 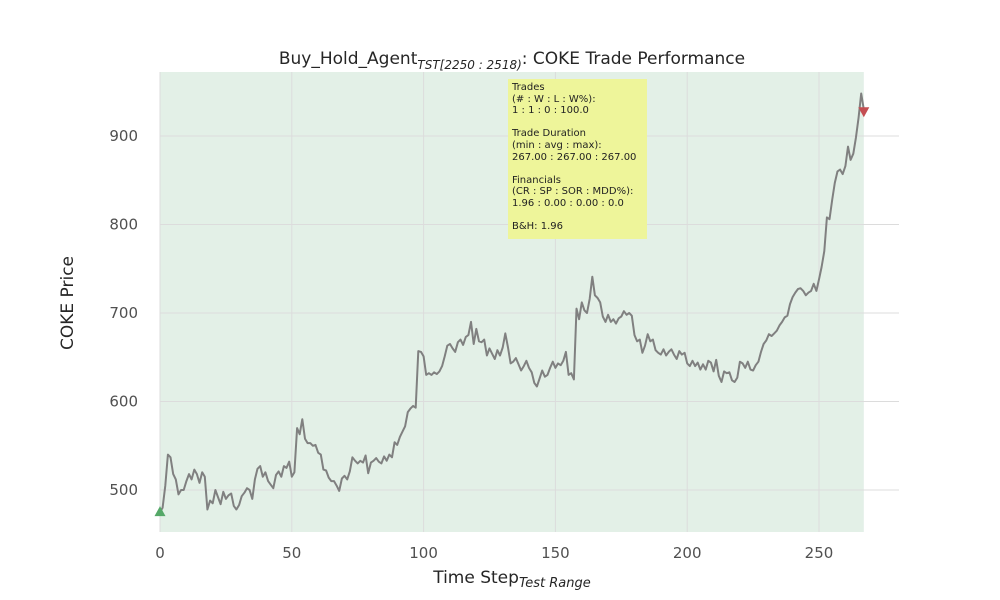 I want to click on y-tick-label: 700, so click(x=123, y=313).